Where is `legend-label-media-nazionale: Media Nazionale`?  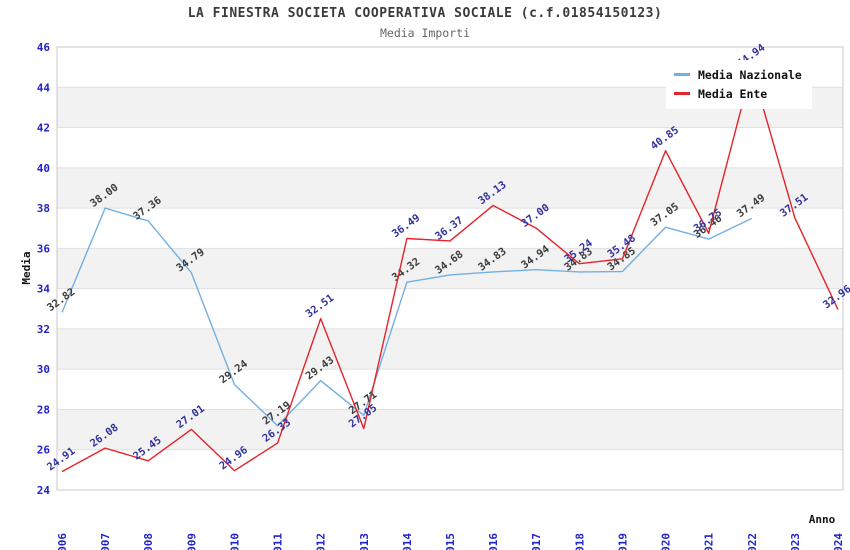 legend-label-media-nazionale: Media Nazionale is located at coordinates (750, 74).